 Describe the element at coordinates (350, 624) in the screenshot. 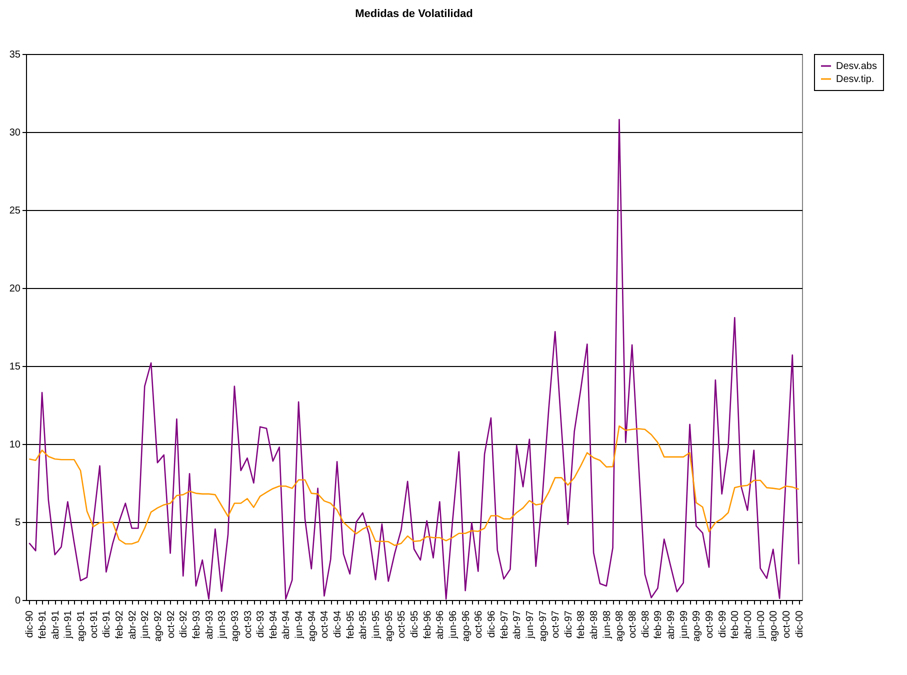

I see `x-tick-label: feb-95` at that location.